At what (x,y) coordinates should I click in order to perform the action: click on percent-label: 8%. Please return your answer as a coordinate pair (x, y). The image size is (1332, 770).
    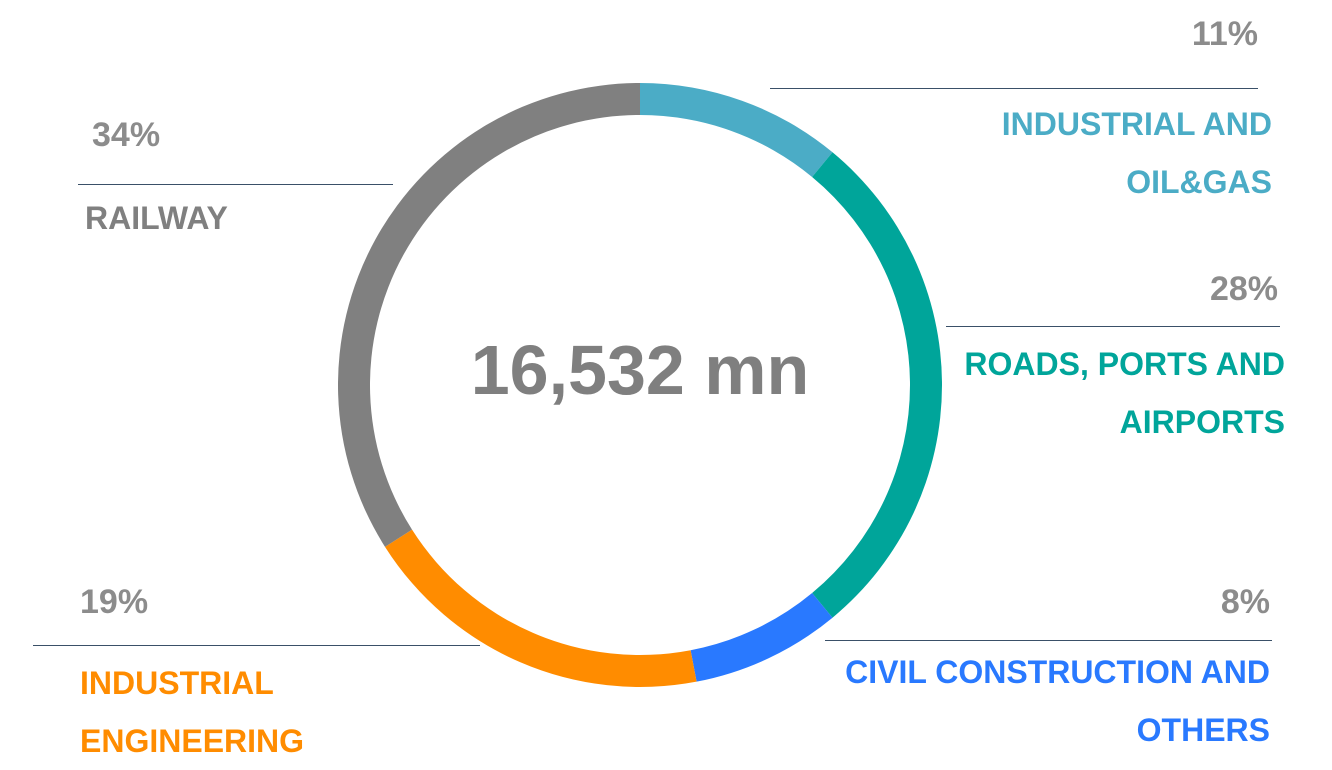
    Looking at the image, I should click on (1245, 602).